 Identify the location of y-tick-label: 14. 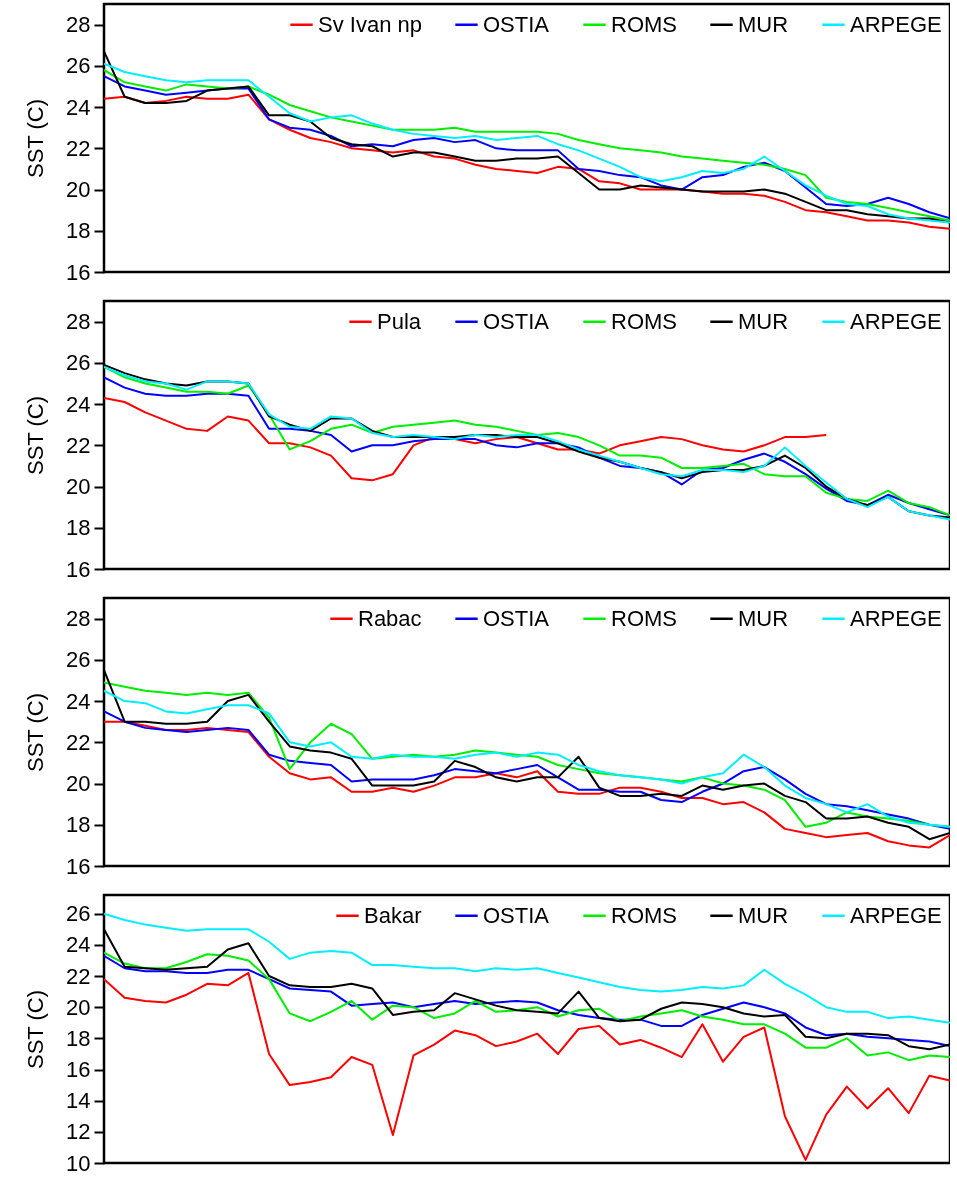
(78, 1101).